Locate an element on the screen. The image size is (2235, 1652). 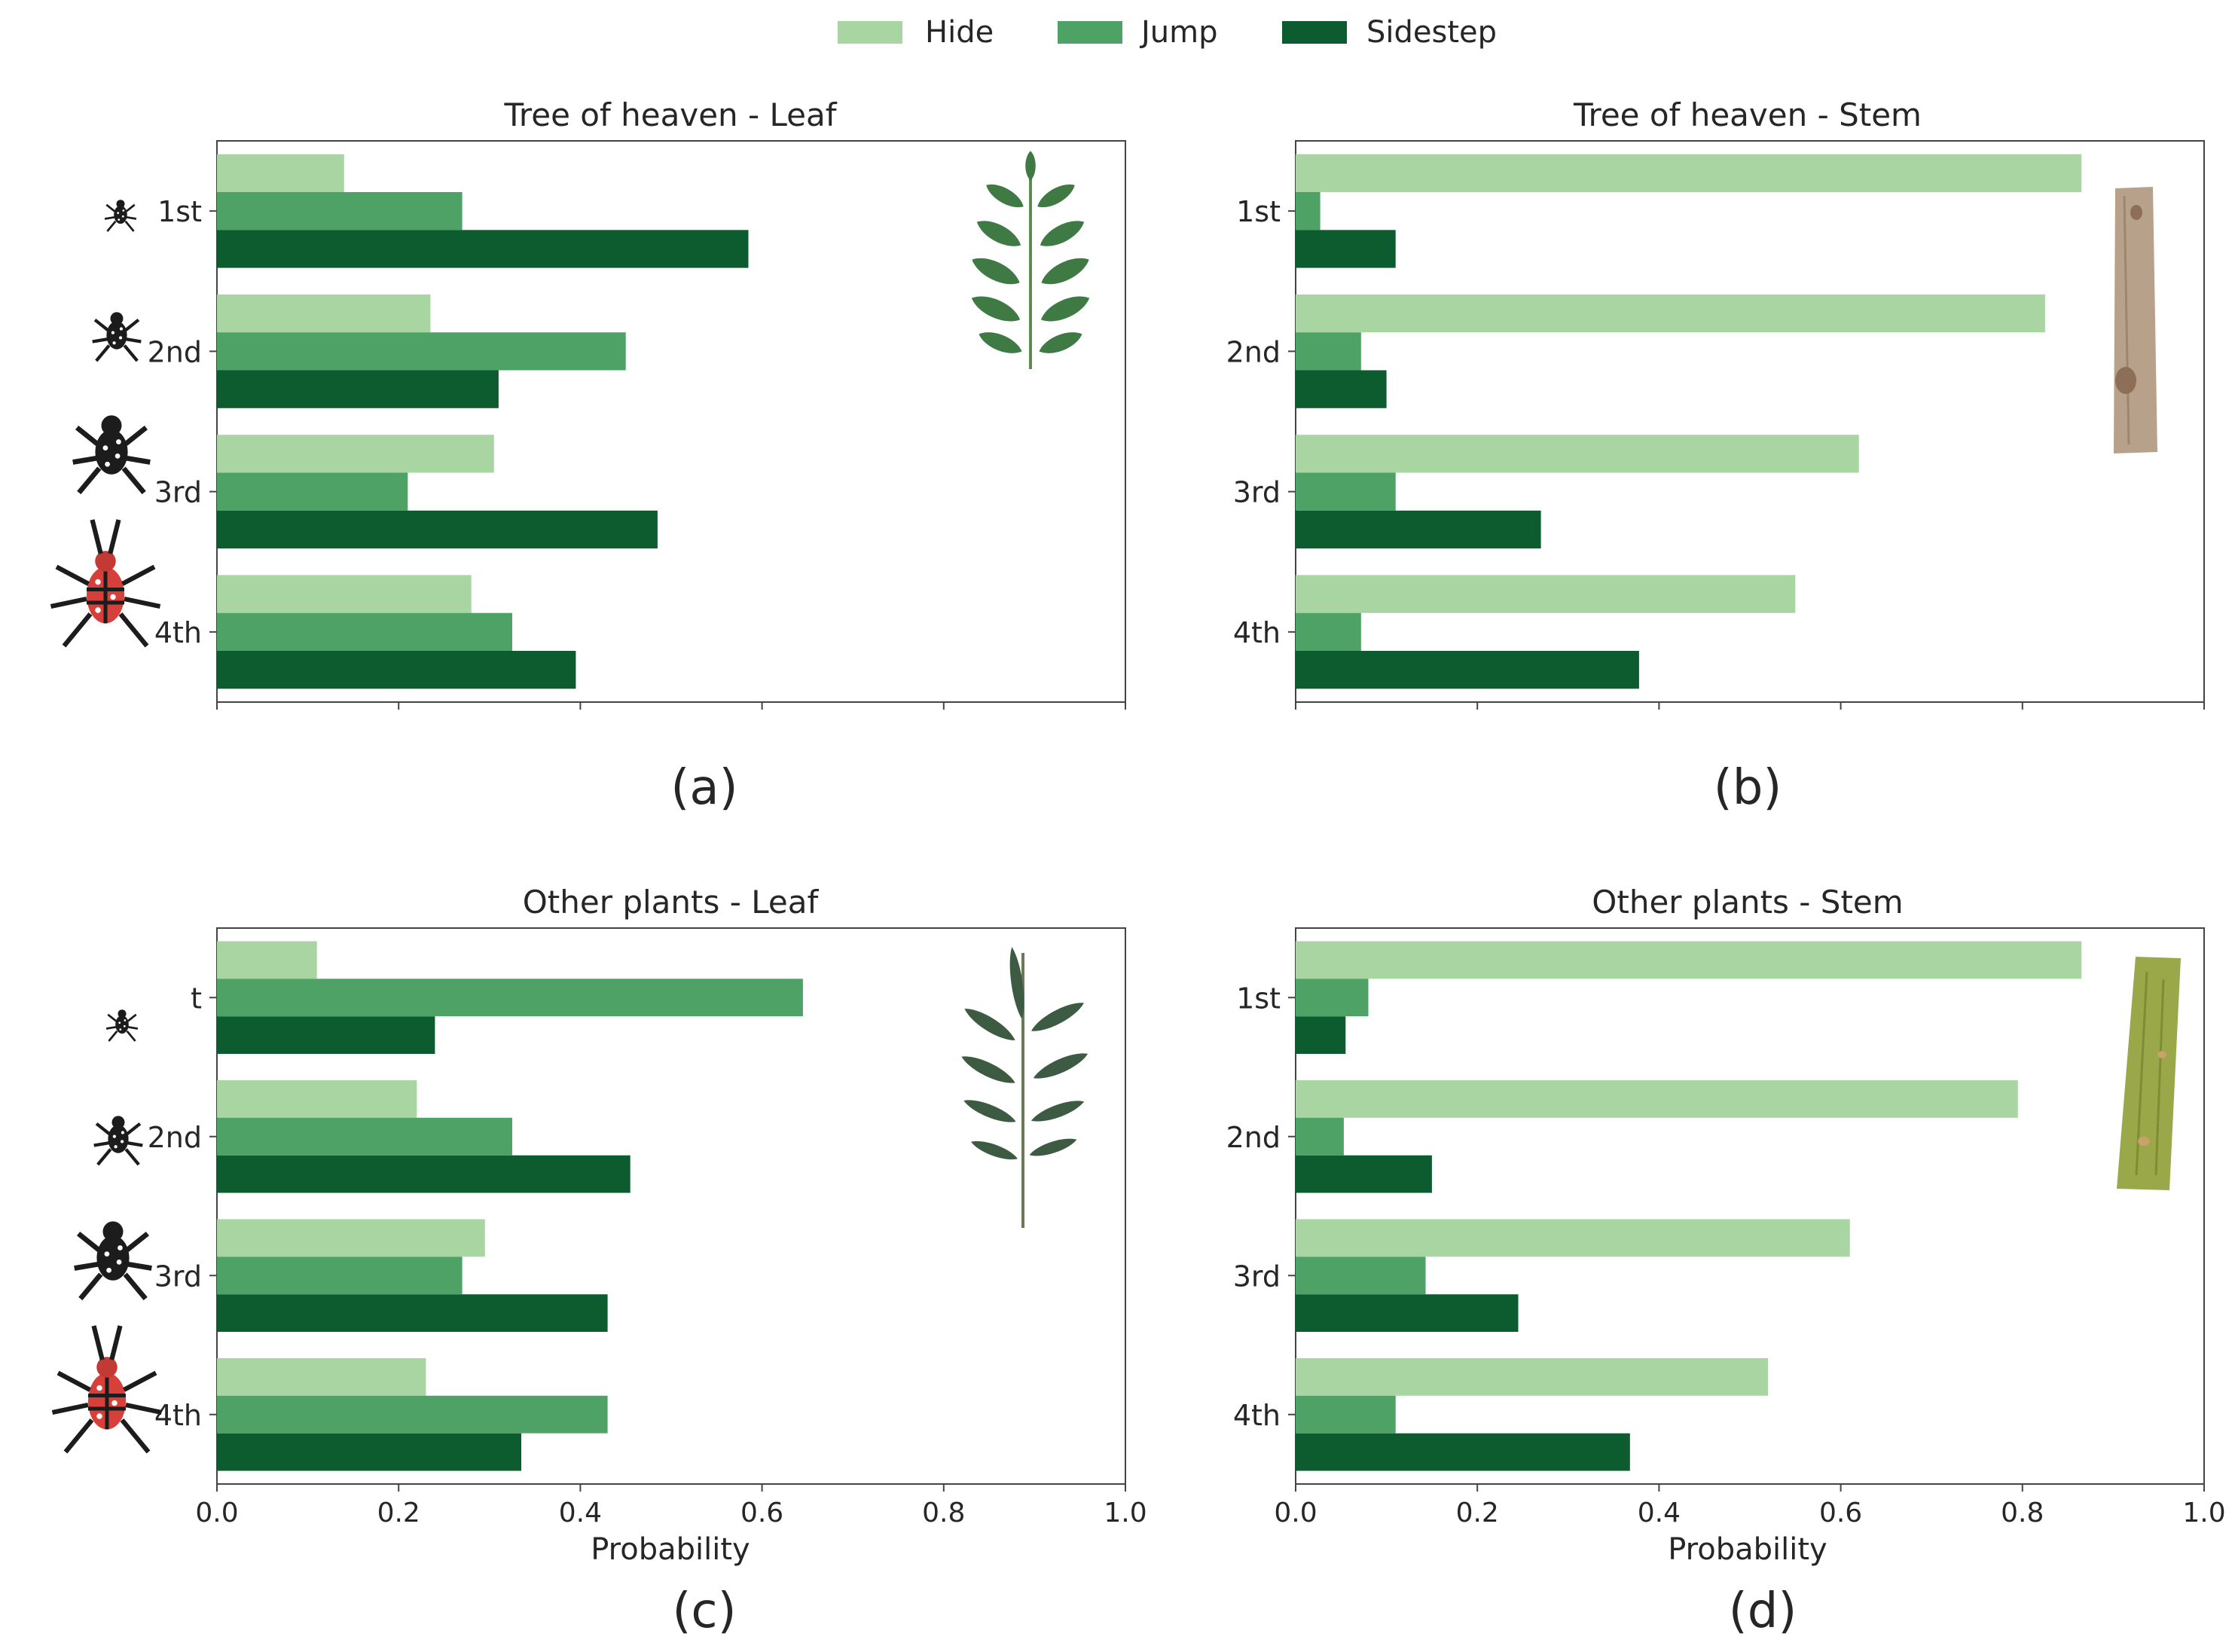
panel-caption: (c) is located at coordinates (704, 1611).